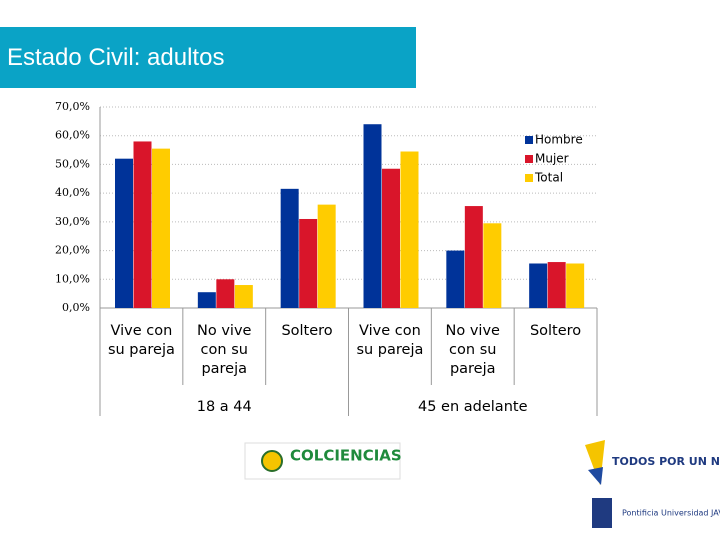 This screenshot has height=540, width=720. I want to click on group-label: 18 a 44, so click(224, 407).